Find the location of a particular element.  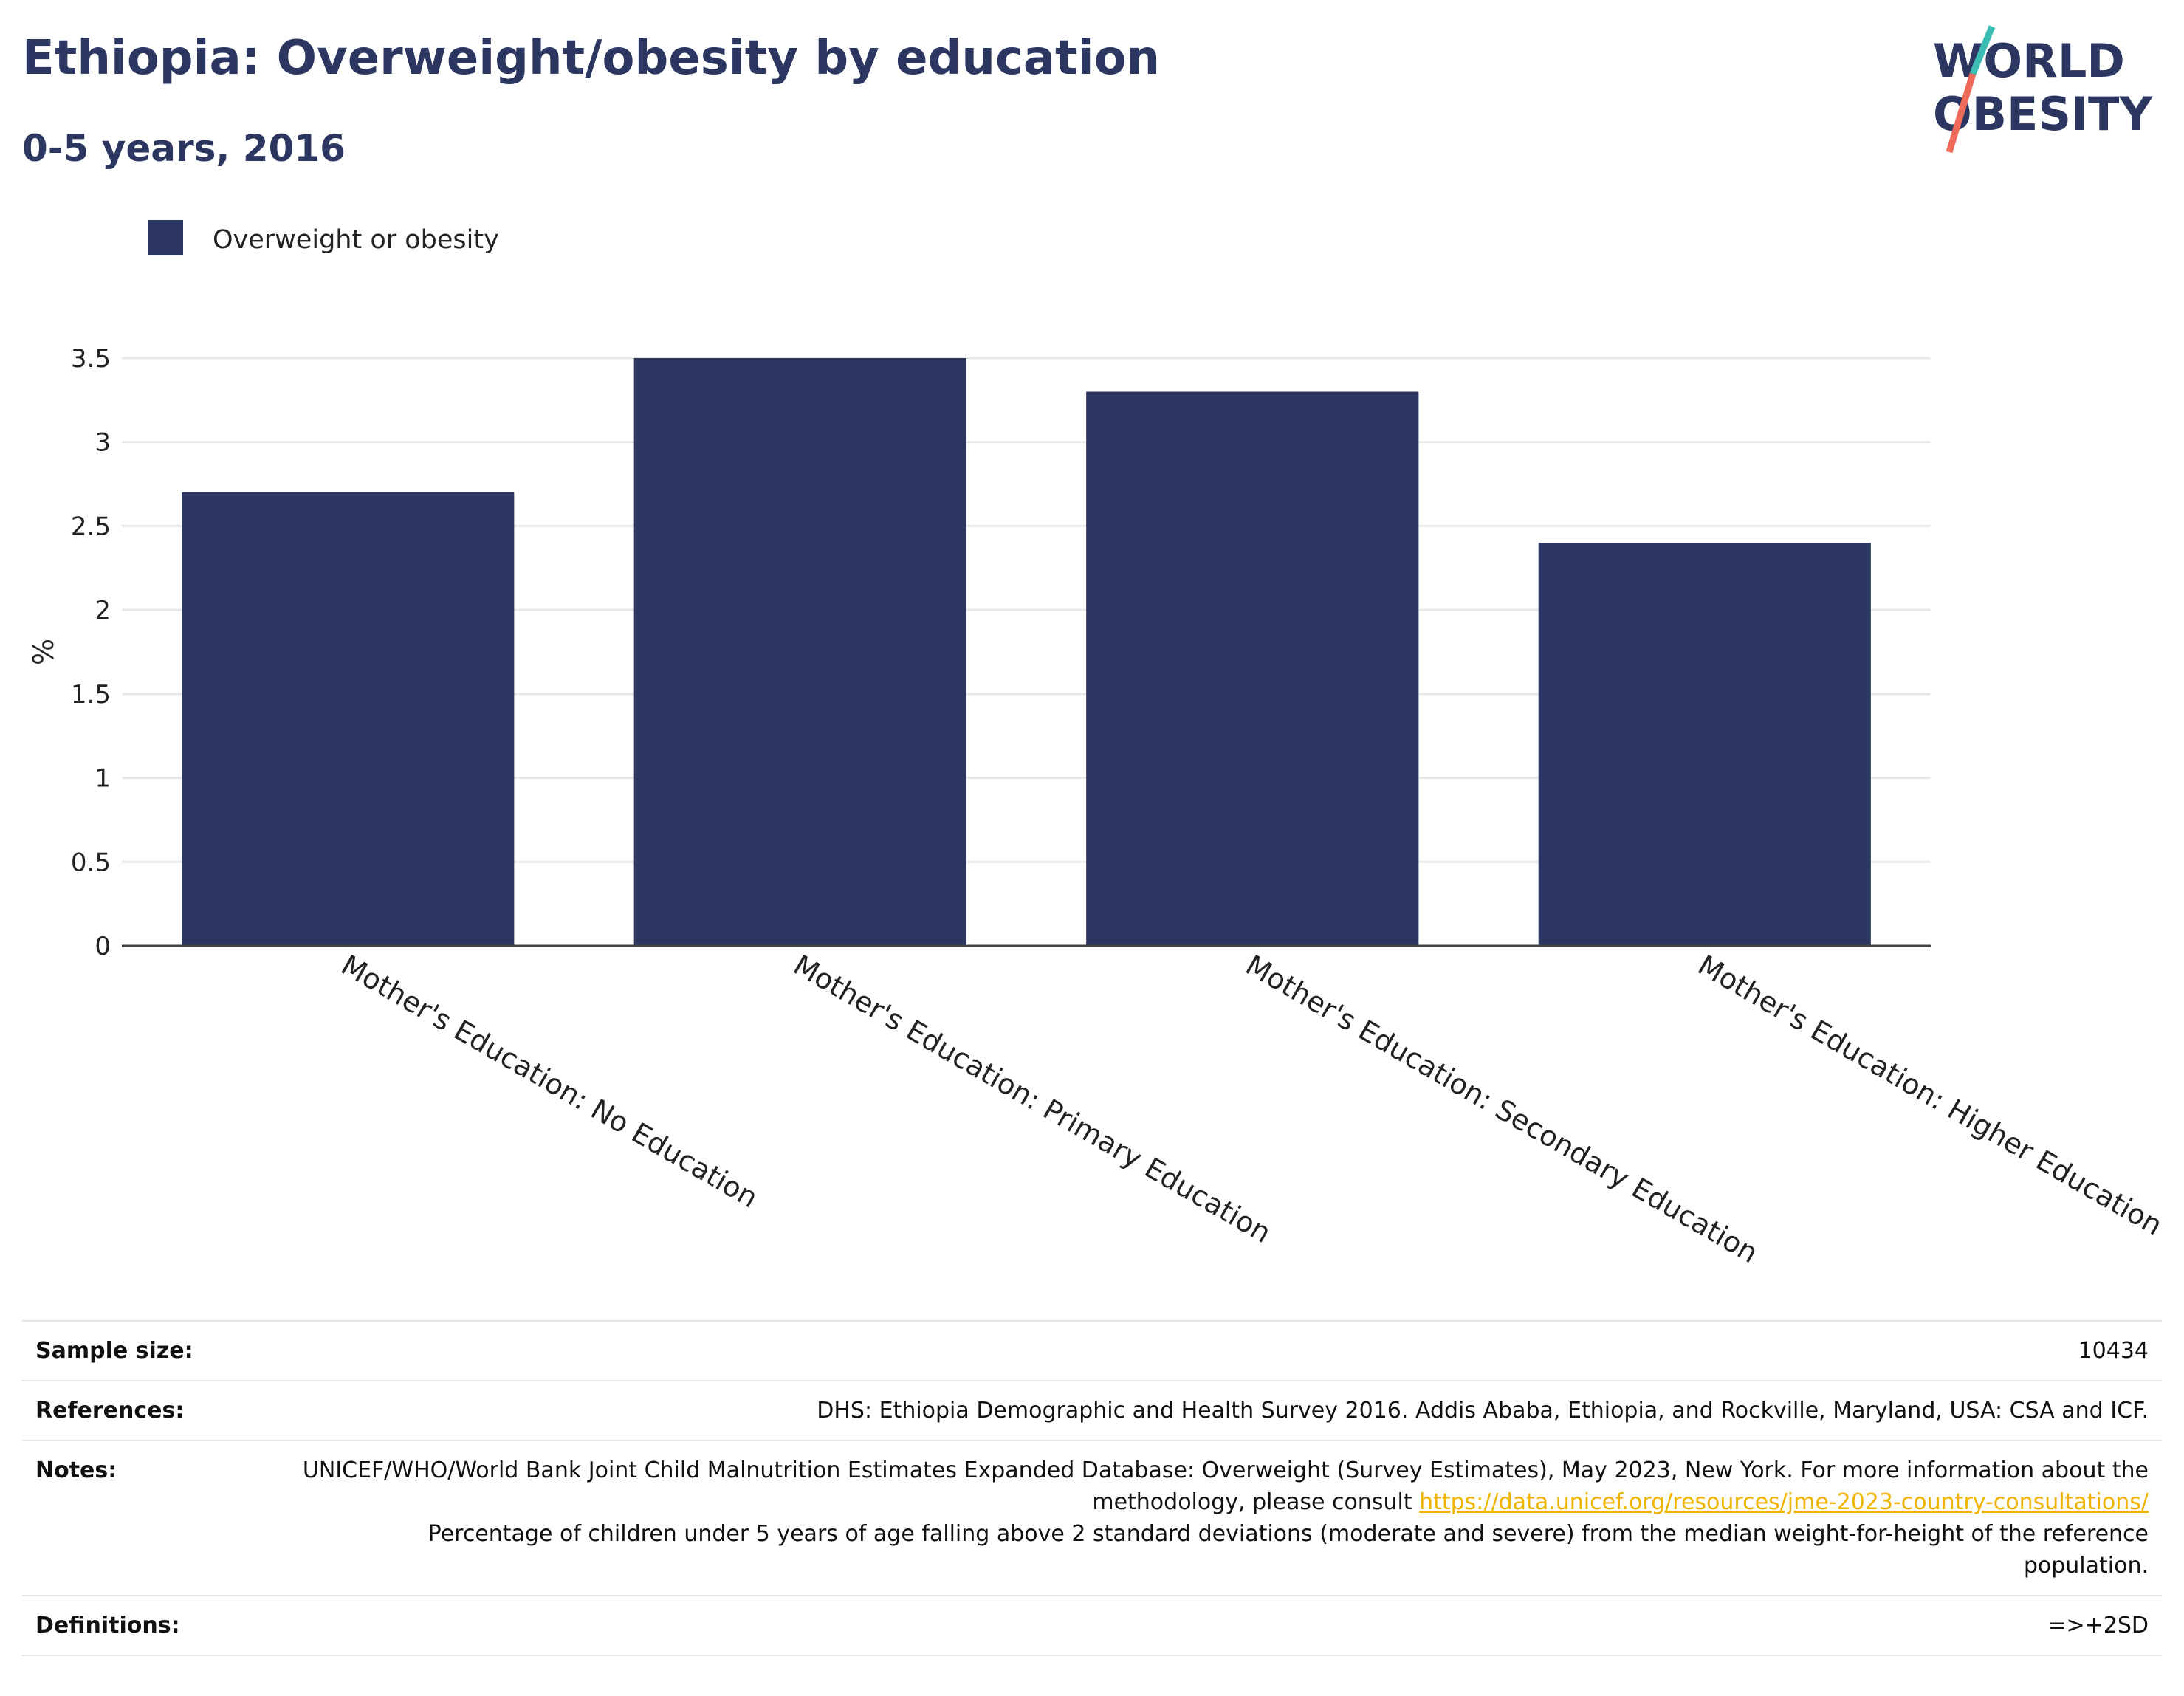

y-tick-label: 1.5 is located at coordinates (91, 695).